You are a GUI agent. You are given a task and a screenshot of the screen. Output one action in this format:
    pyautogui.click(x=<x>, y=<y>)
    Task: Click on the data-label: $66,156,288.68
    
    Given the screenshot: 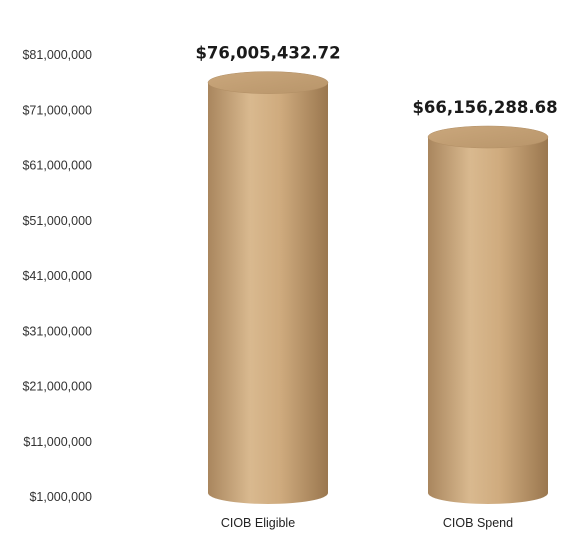 What is the action you would take?
    pyautogui.click(x=484, y=107)
    